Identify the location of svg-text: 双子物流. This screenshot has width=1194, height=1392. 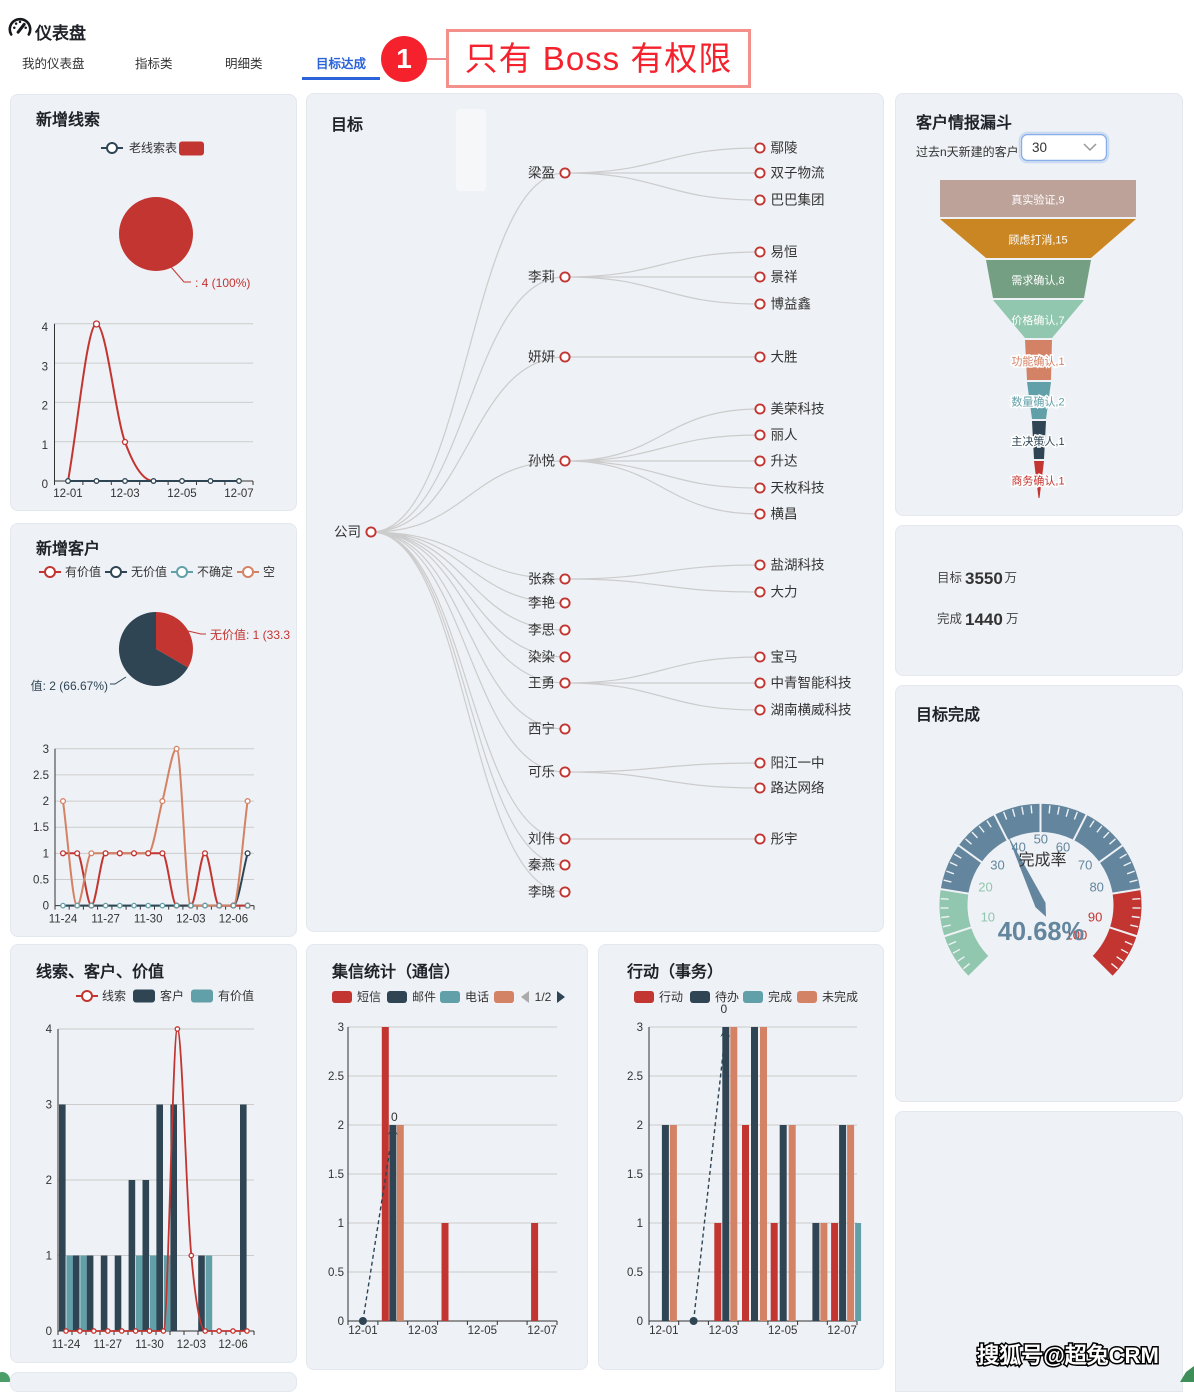
(798, 173).